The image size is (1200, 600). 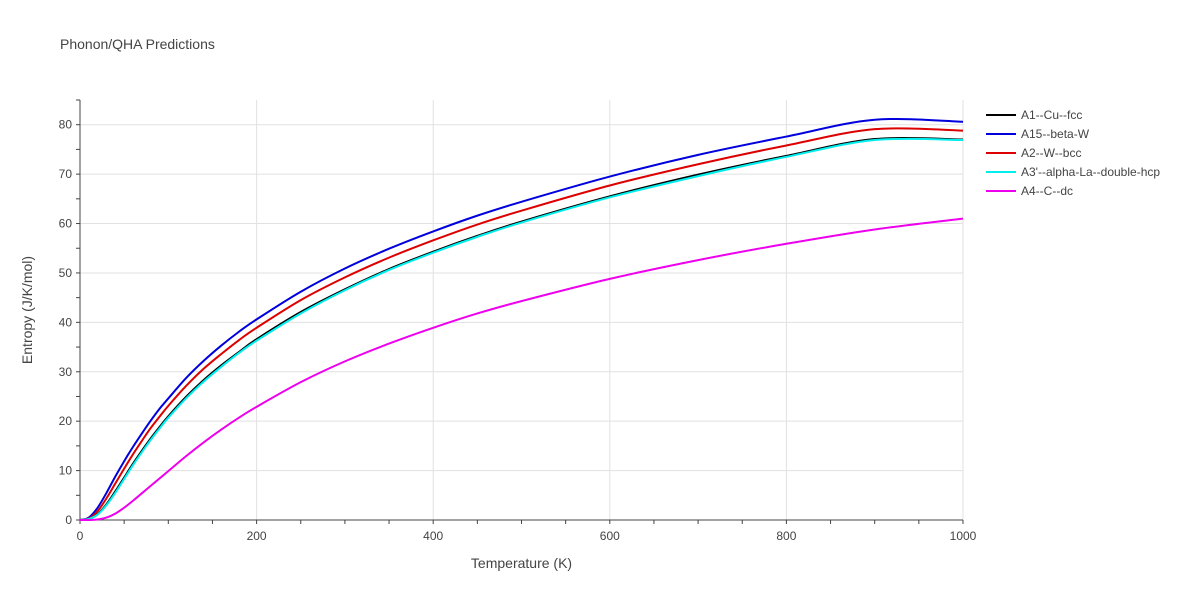 I want to click on x-tick-label: 400, so click(x=433, y=536).